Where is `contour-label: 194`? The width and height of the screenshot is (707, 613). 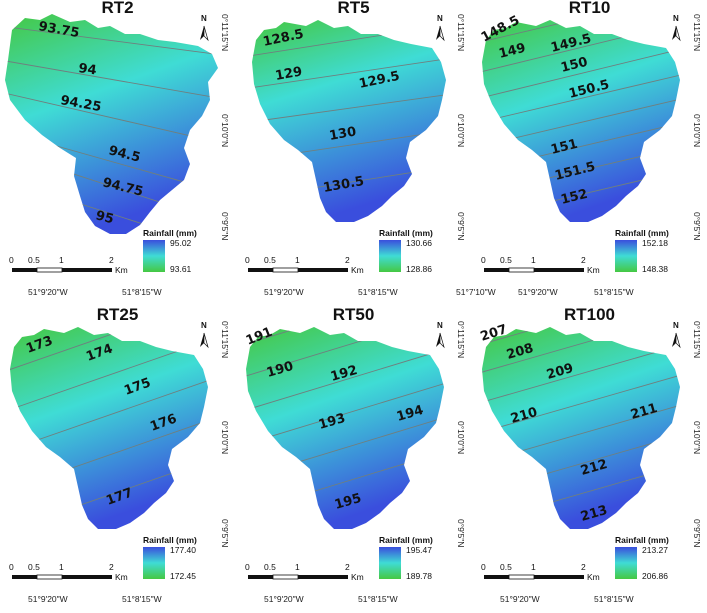 contour-label: 194 is located at coordinates (410, 414).